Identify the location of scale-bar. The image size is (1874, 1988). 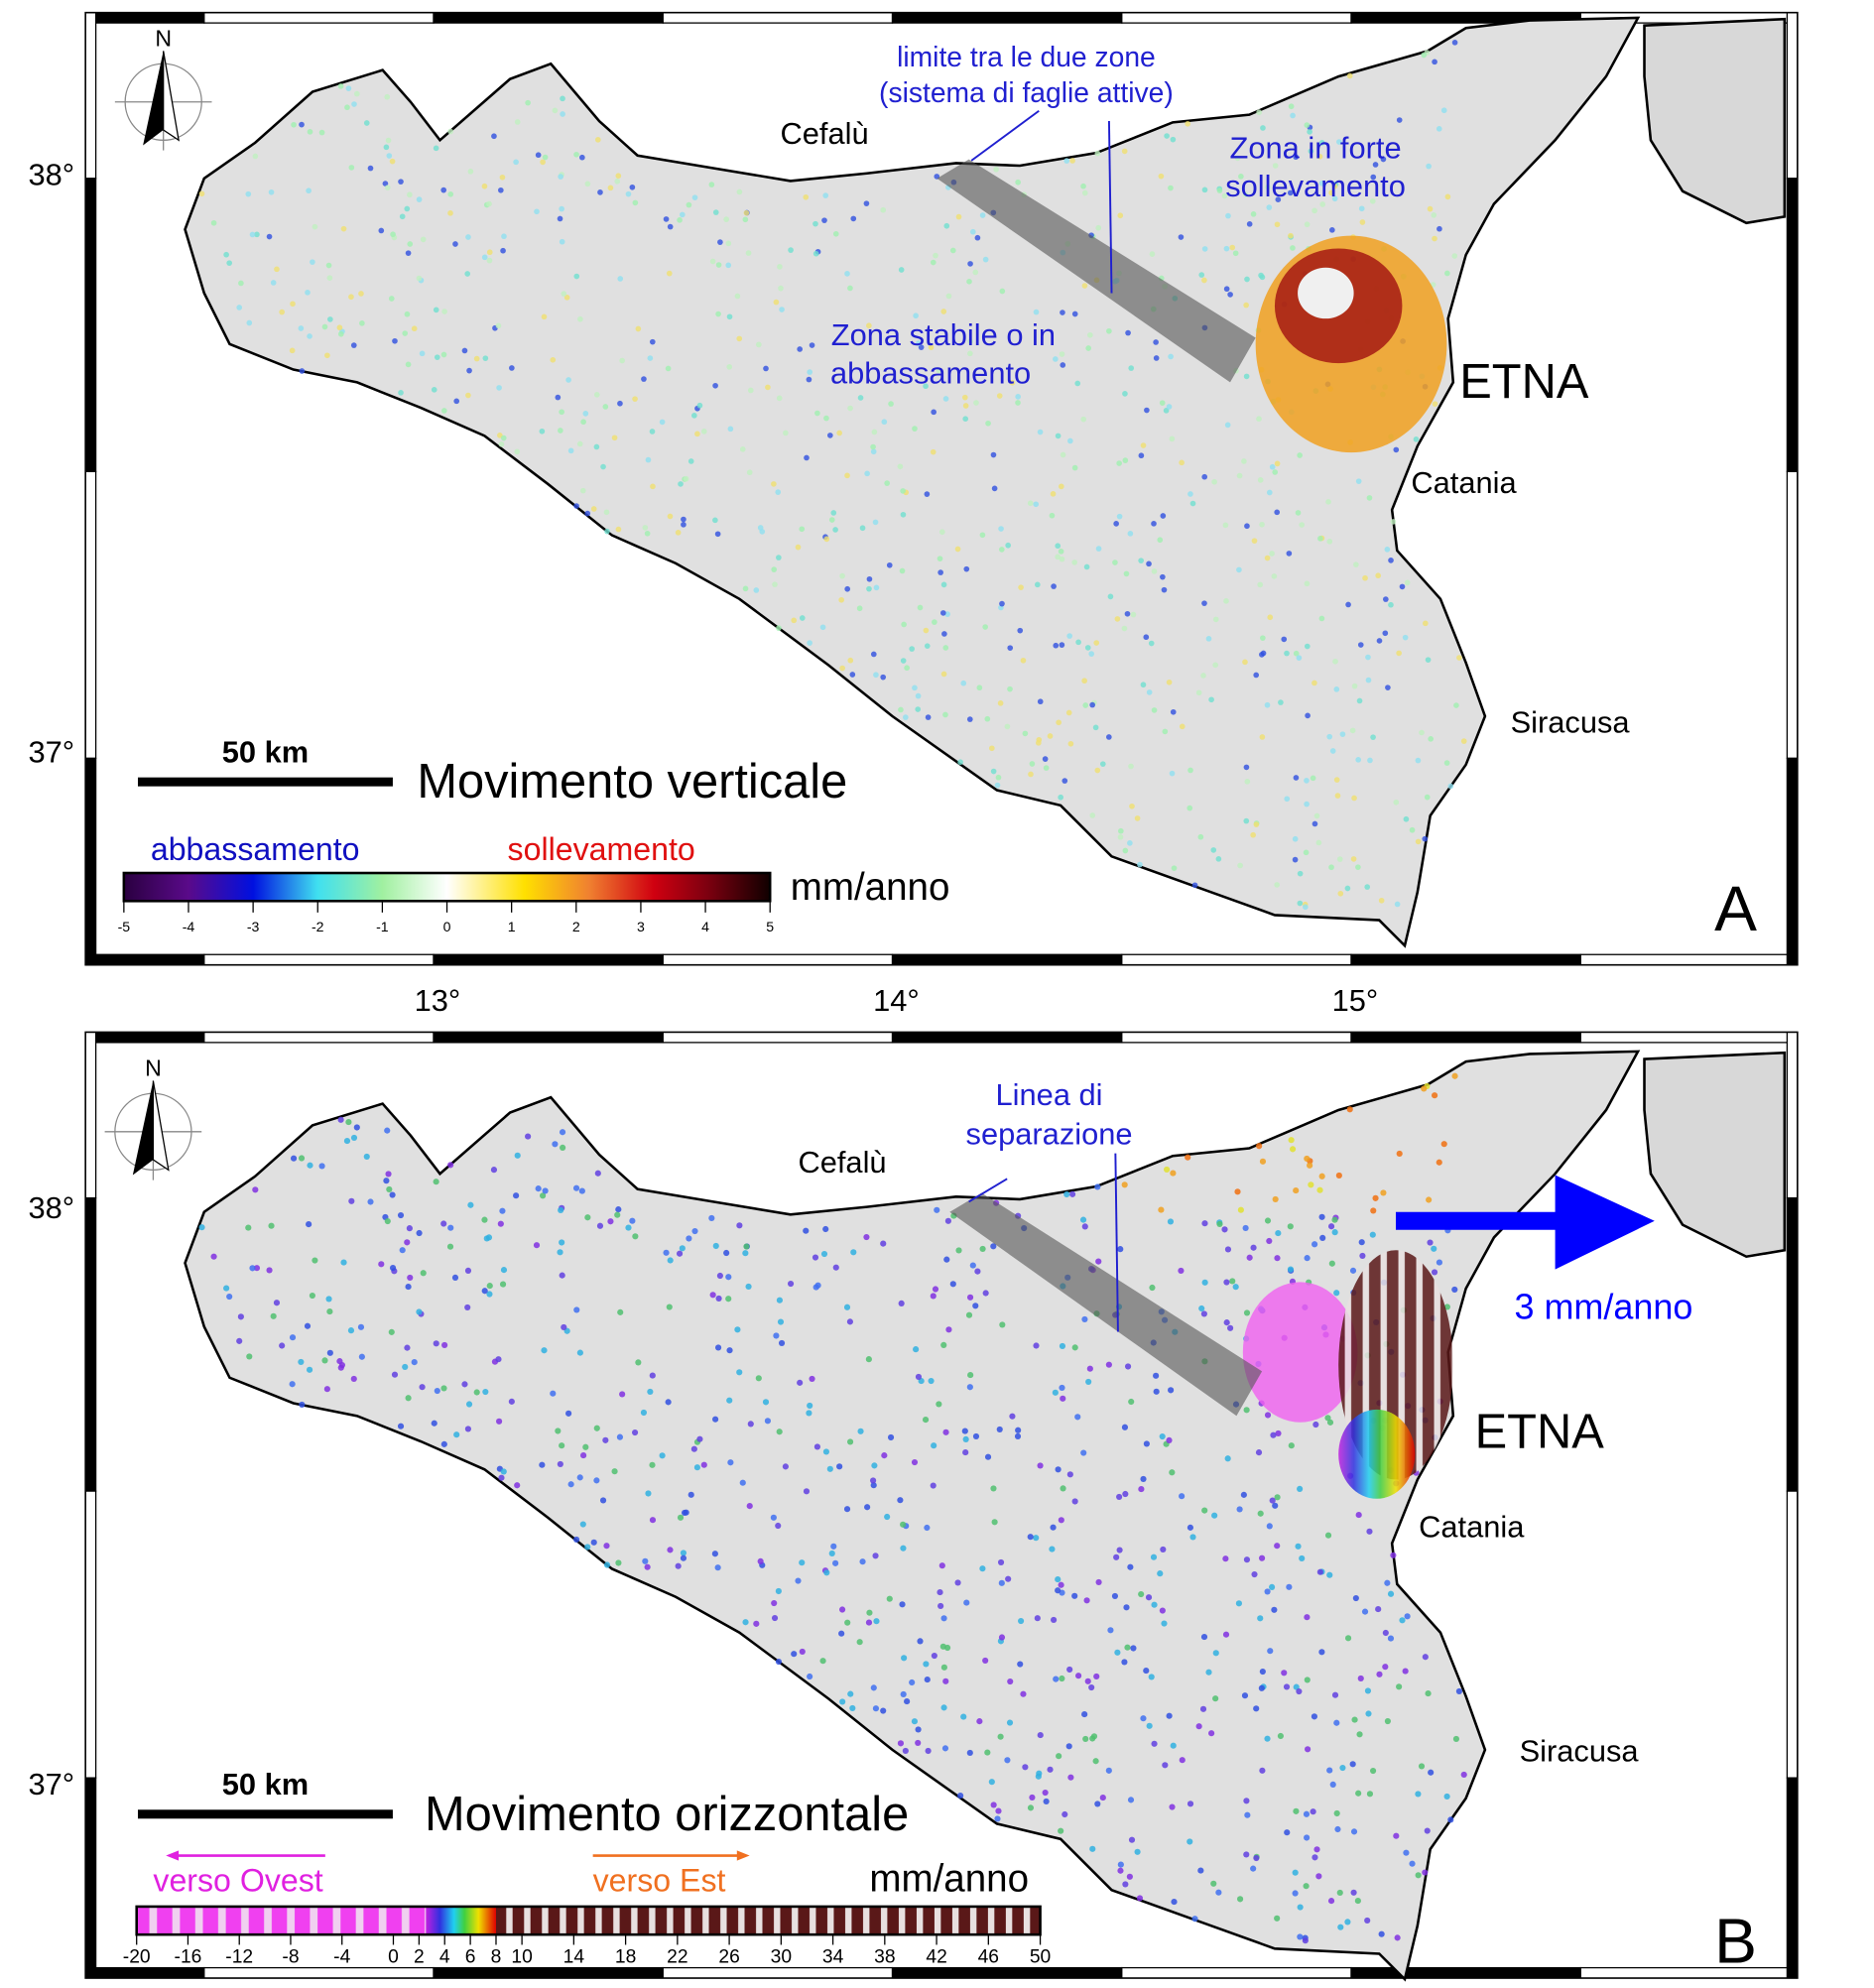
(265, 1814).